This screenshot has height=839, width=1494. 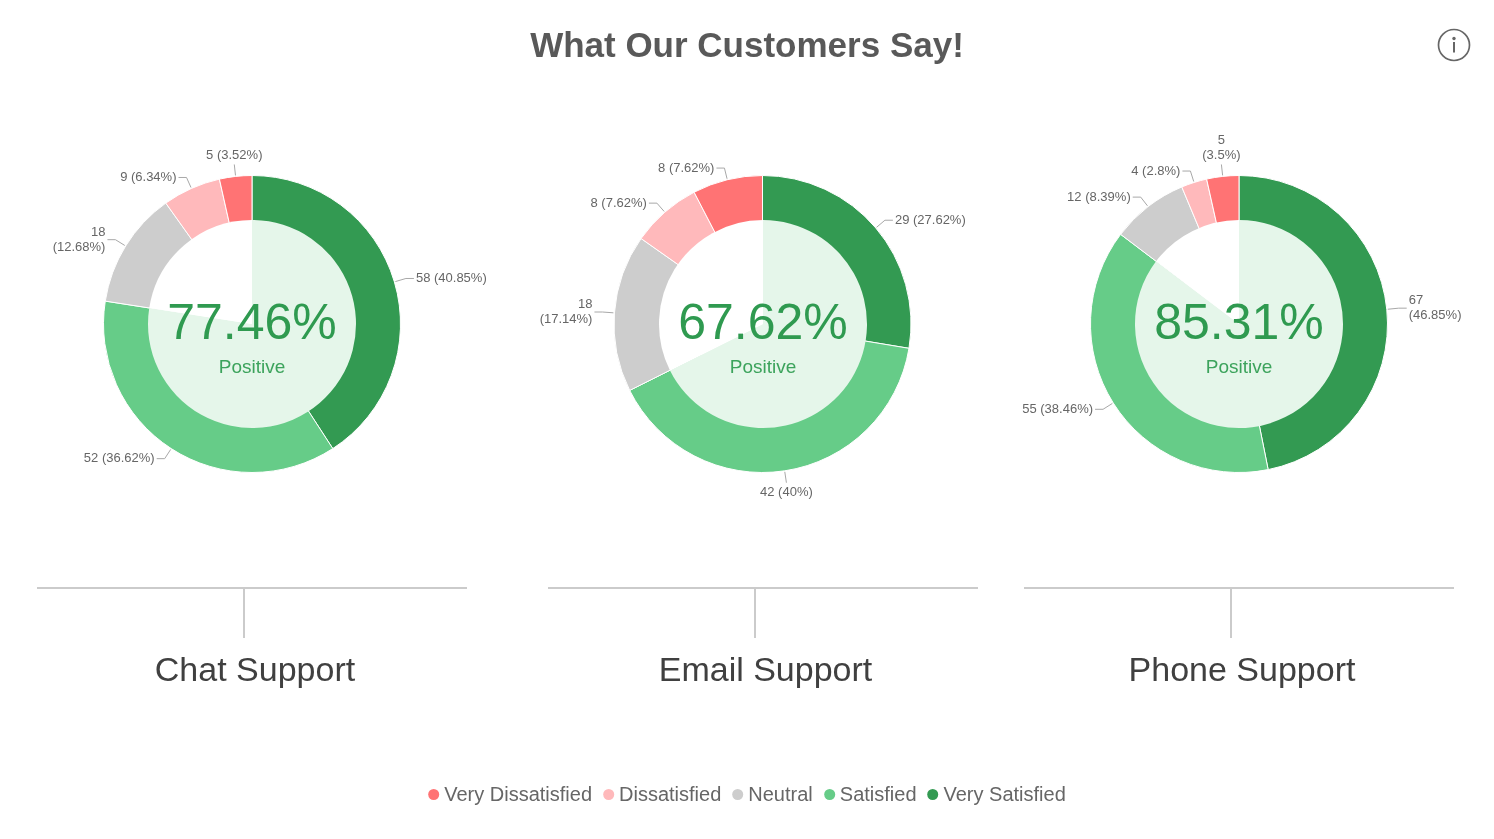 I want to click on data-label: 58 (40.85%), so click(x=451, y=278).